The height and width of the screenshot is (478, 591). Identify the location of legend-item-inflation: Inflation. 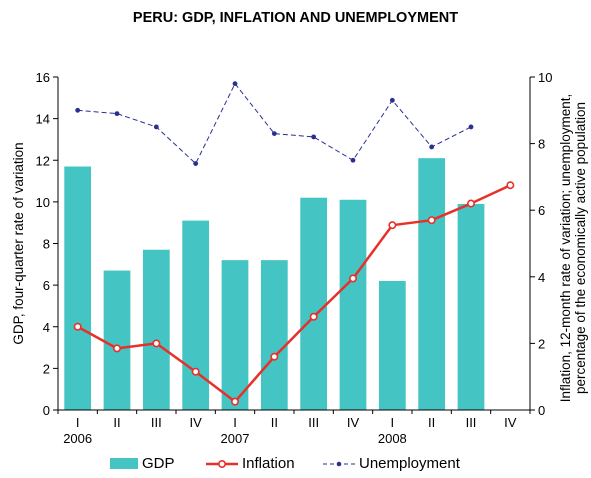
(250, 463).